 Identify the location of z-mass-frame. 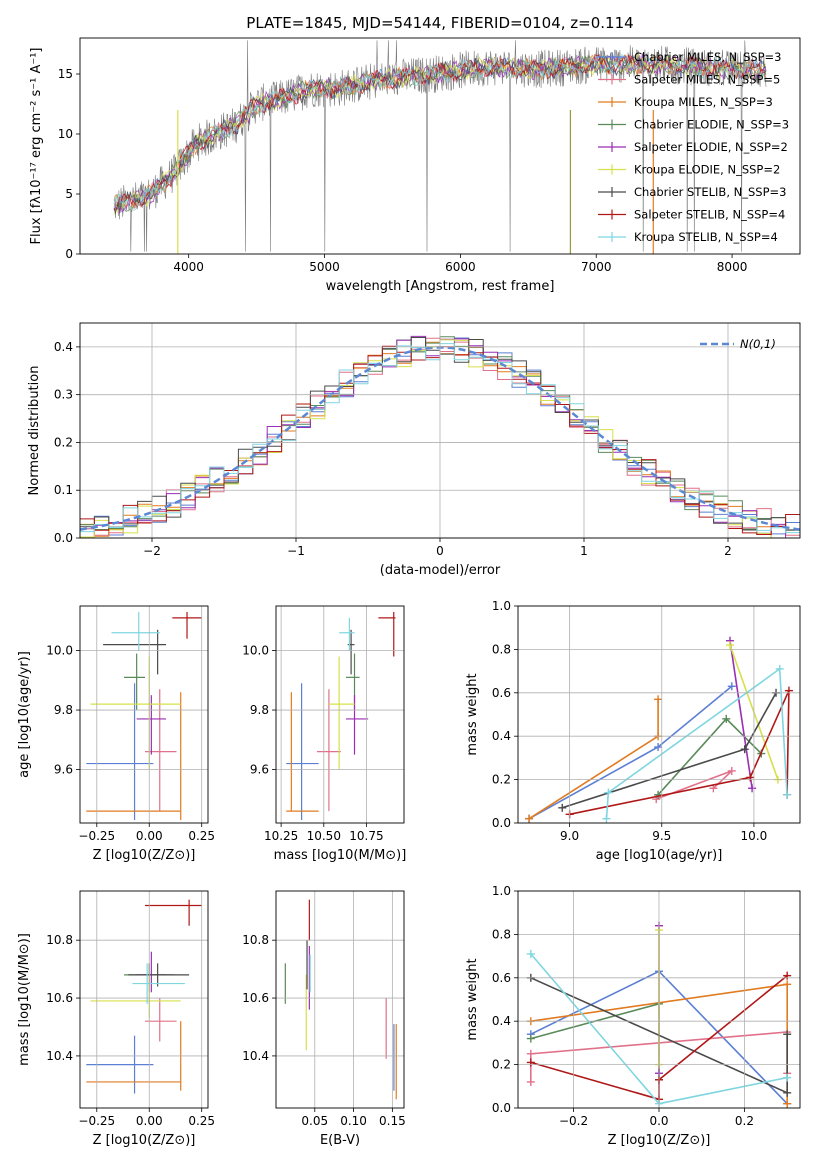
(144, 999).